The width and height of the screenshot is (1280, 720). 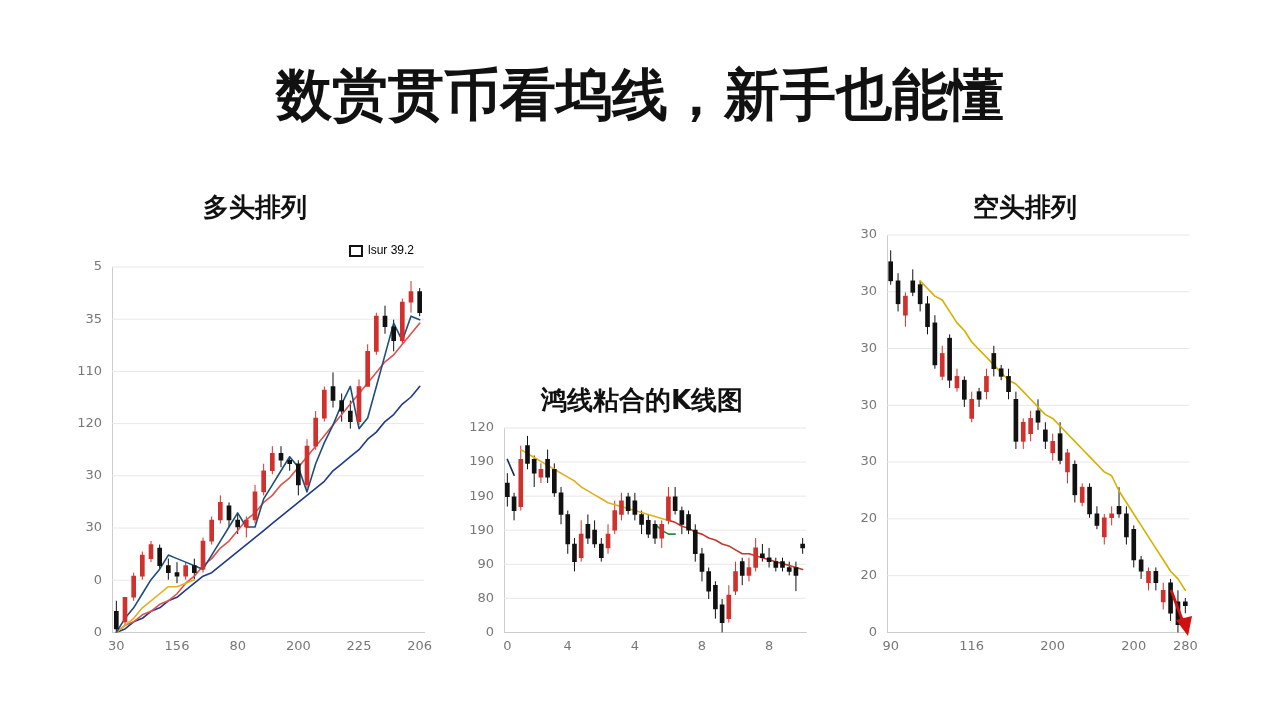 What do you see at coordinates (177, 645) in the screenshot?
I see `x-tick-label: 156` at bounding box center [177, 645].